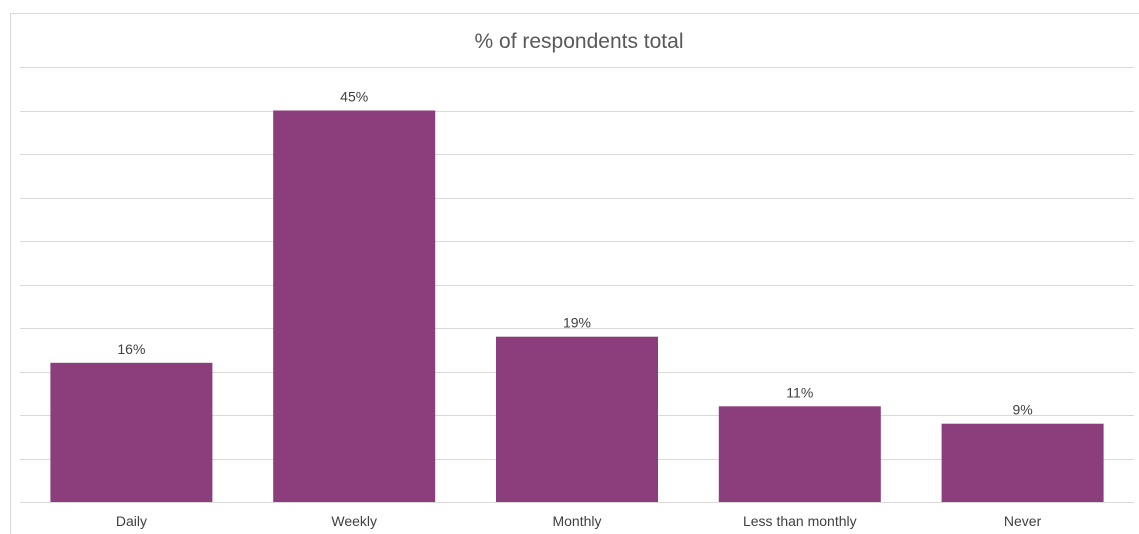 Image resolution: width=1139 pixels, height=534 pixels. What do you see at coordinates (579, 41) in the screenshot?
I see `chart-title: % of respondents total` at bounding box center [579, 41].